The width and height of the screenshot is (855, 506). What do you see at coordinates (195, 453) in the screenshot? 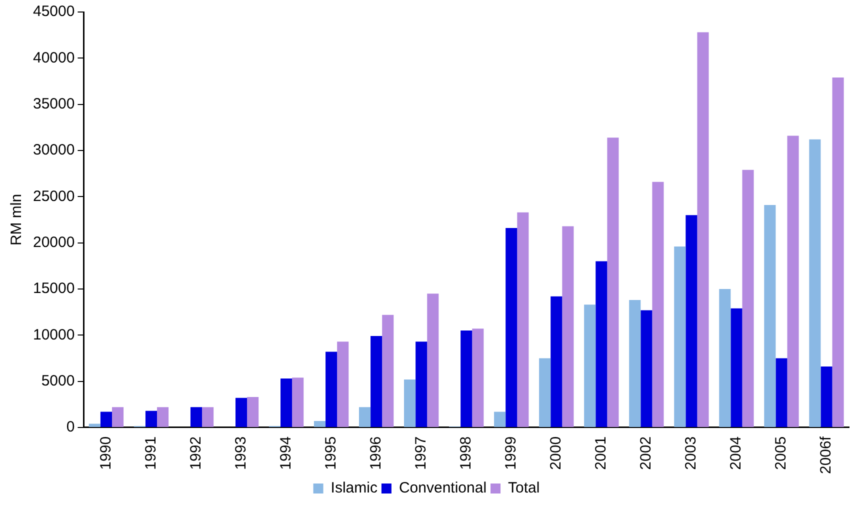
I see `x-tick-label: 1992` at bounding box center [195, 453].